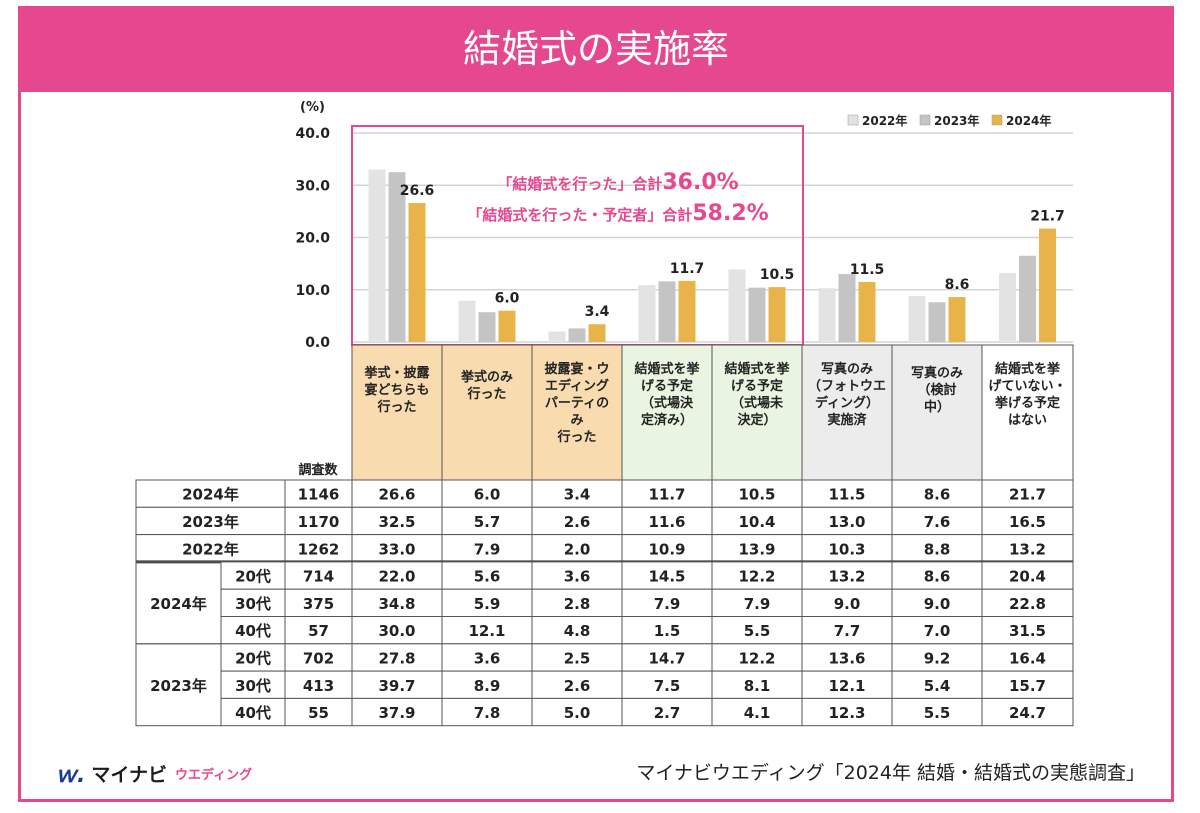  I want to click on total-annotation-held: 「結婚式を行った」合計36.0%, so click(617, 182).